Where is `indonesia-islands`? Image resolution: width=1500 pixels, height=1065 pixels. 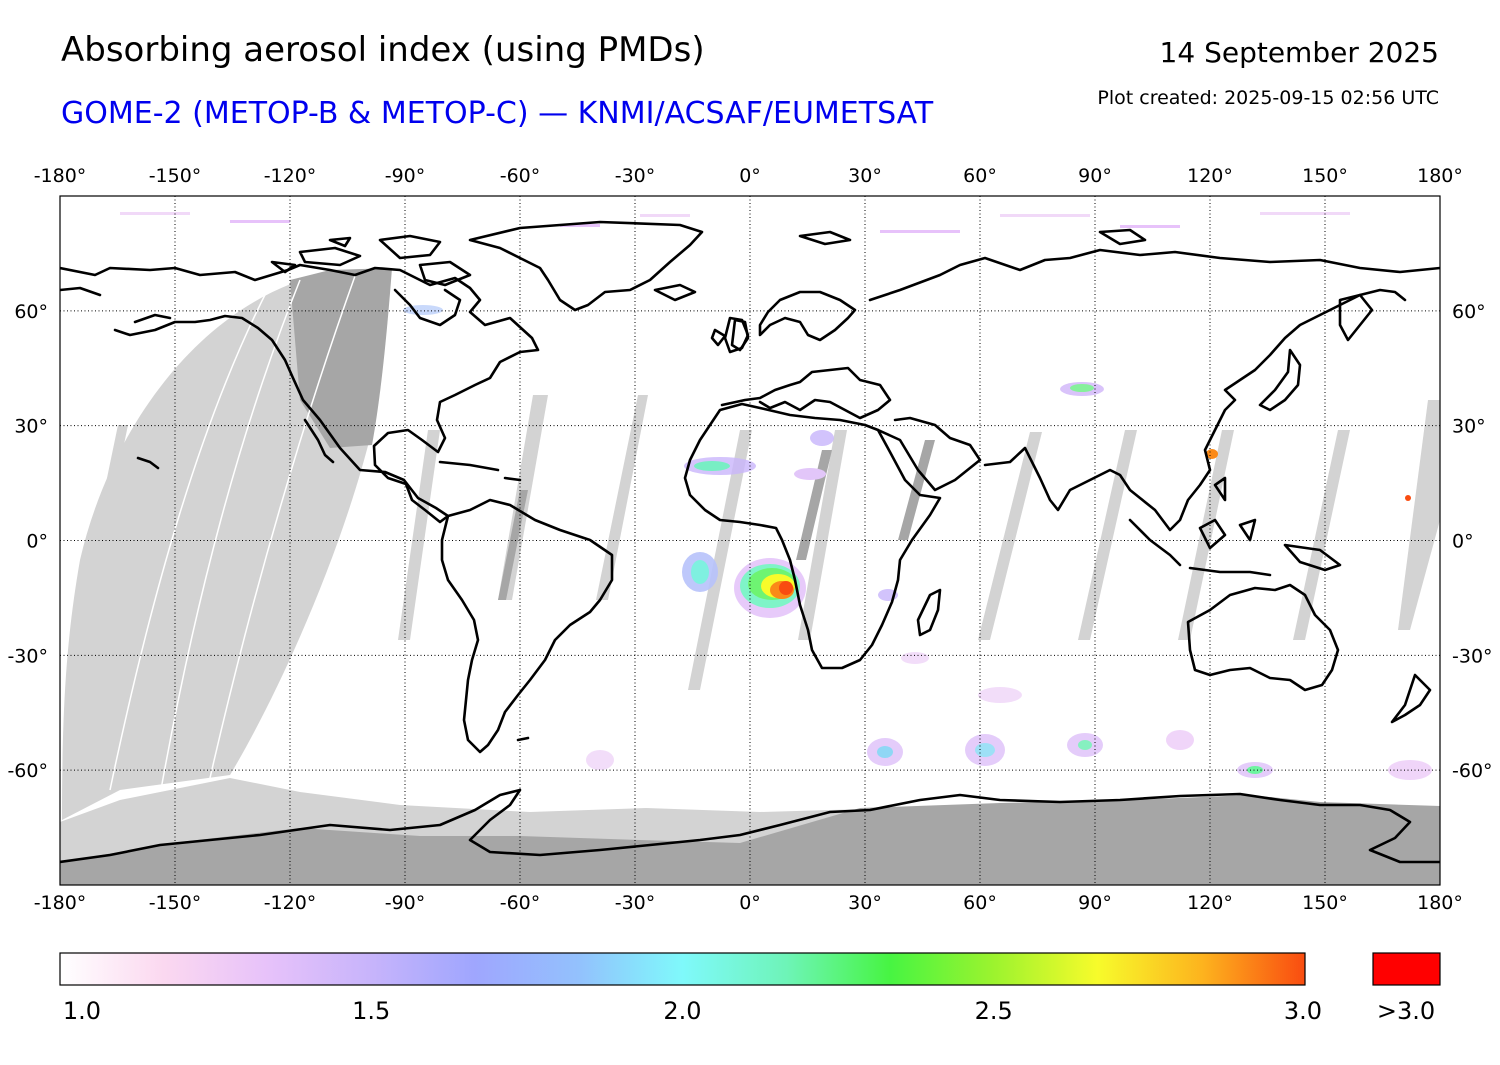 indonesia-islands is located at coordinates (1235, 526).